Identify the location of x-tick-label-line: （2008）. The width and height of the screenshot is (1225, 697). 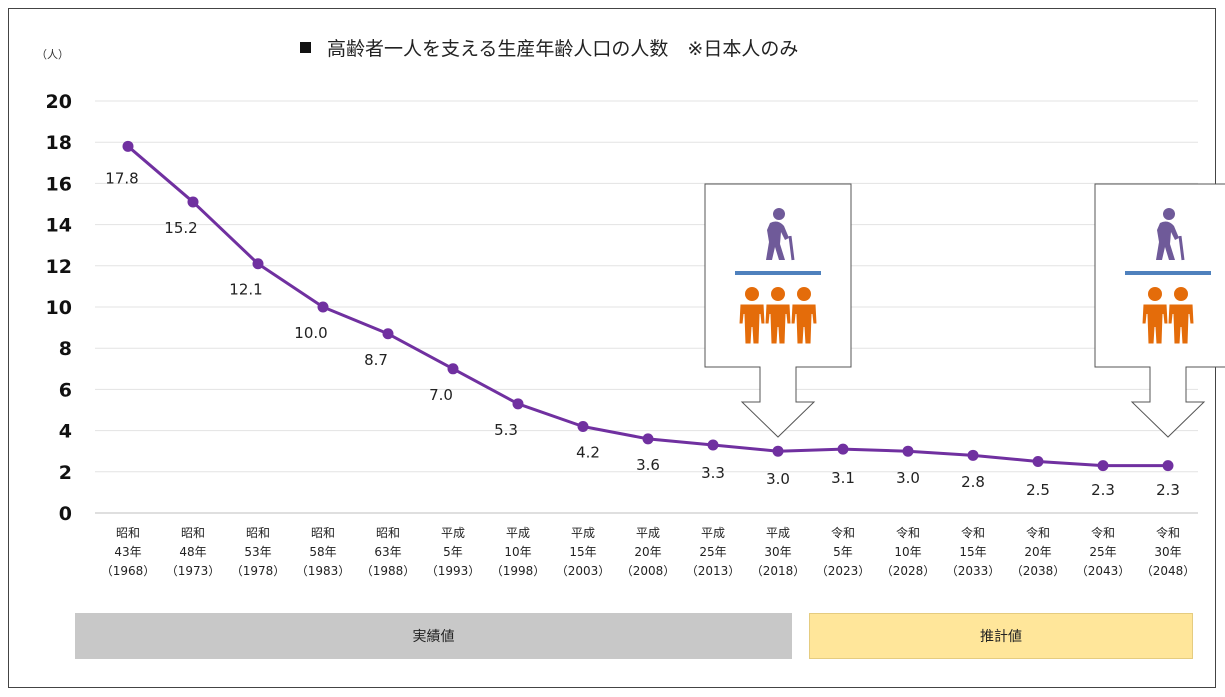
(648, 571).